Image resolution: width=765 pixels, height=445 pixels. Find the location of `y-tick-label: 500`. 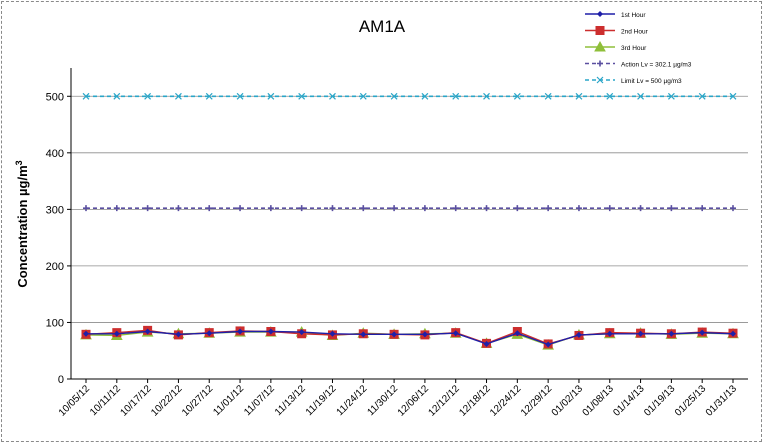

y-tick-label: 500 is located at coordinates (55, 97).